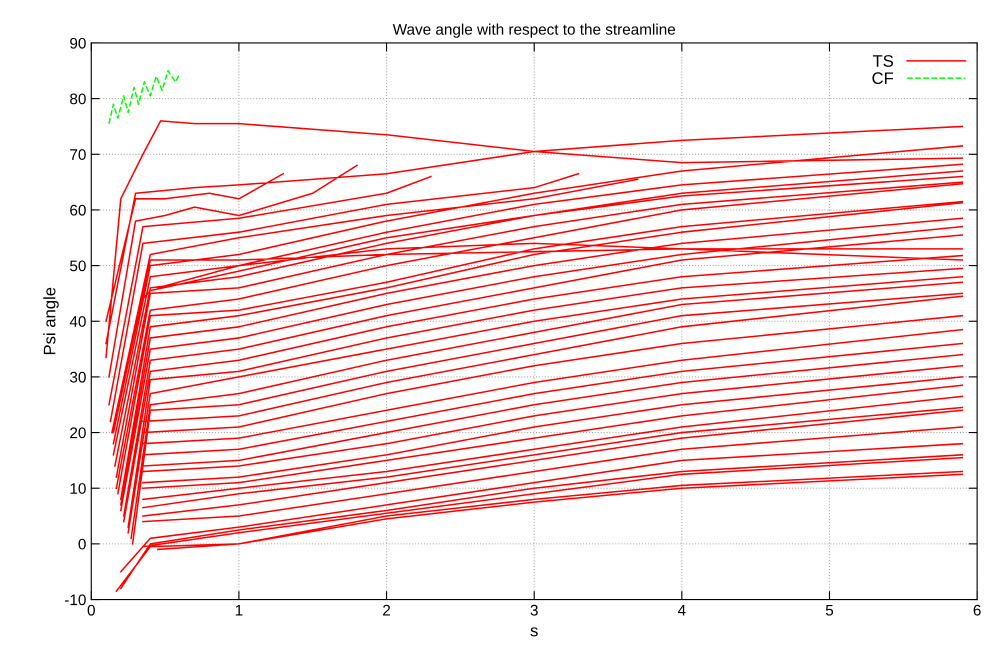 Image resolution: width=992 pixels, height=661 pixels. Describe the element at coordinates (78, 488) in the screenshot. I see `y-tick-label: 10` at that location.